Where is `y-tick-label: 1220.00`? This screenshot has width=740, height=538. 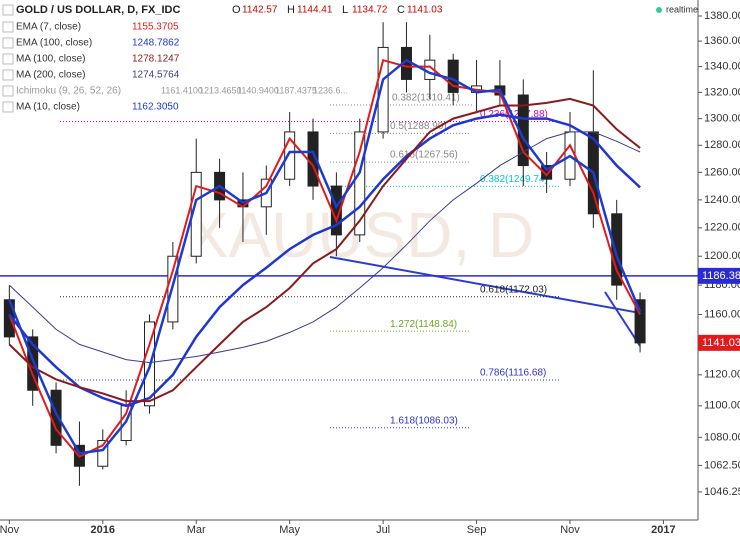 y-tick-label: 1220.00 is located at coordinates (722, 228).